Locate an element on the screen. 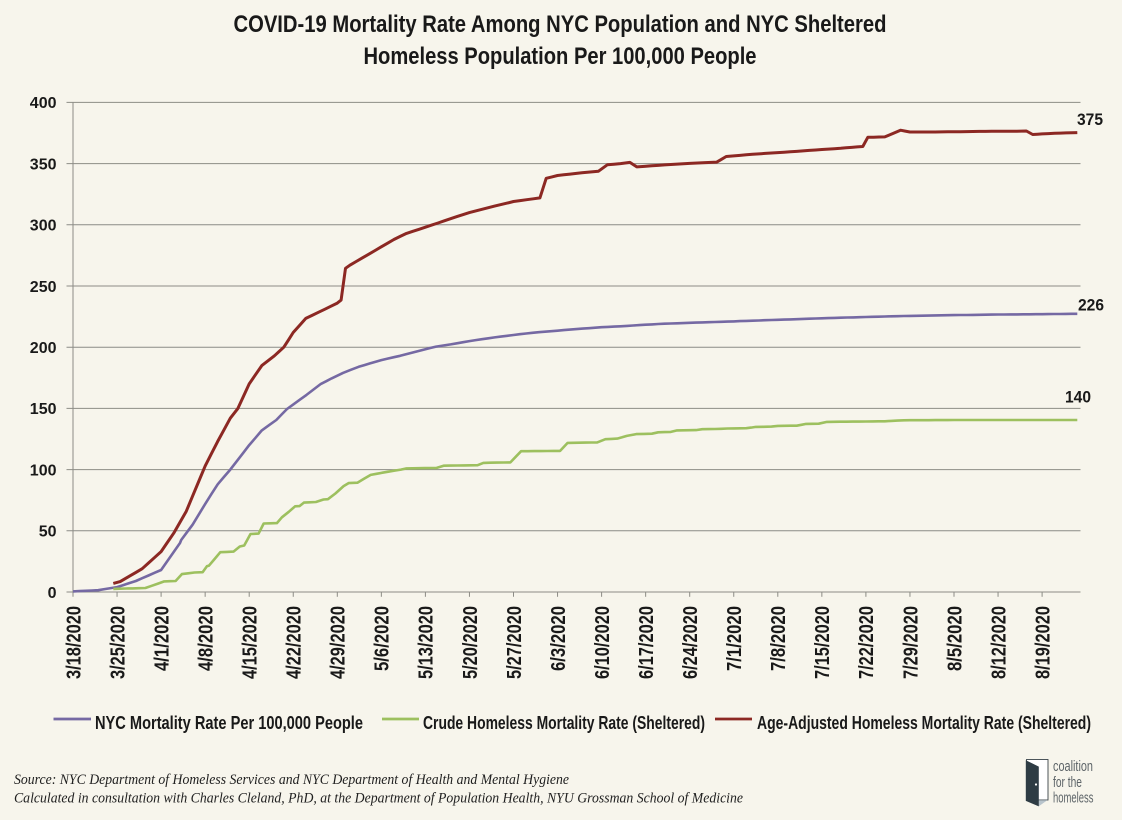 The image size is (1122, 820). svg-text: 6/24/2020 is located at coordinates (691, 642).